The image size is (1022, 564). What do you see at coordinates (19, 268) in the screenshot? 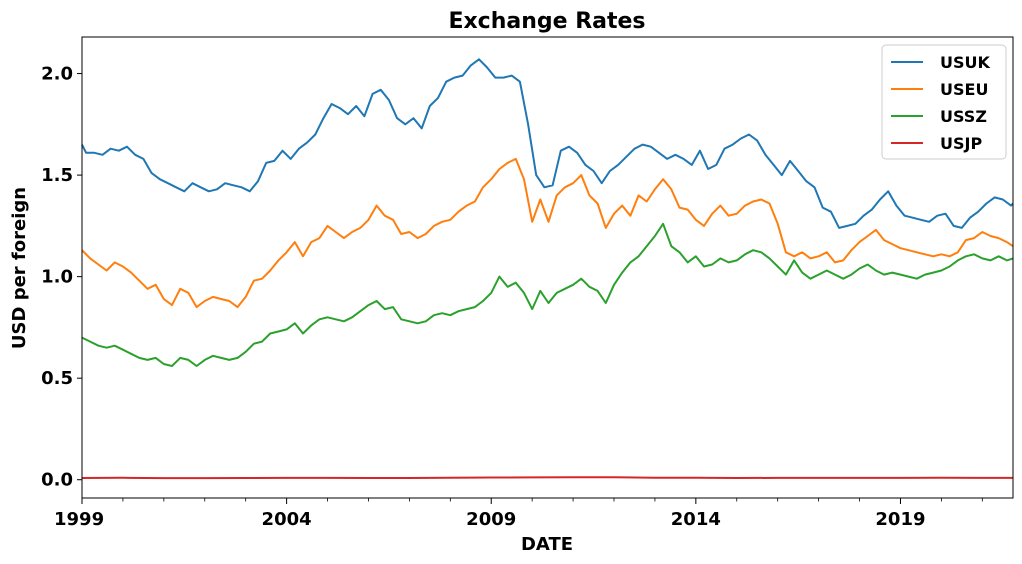
I see `y-axis-label: USD per foreign` at bounding box center [19, 268].